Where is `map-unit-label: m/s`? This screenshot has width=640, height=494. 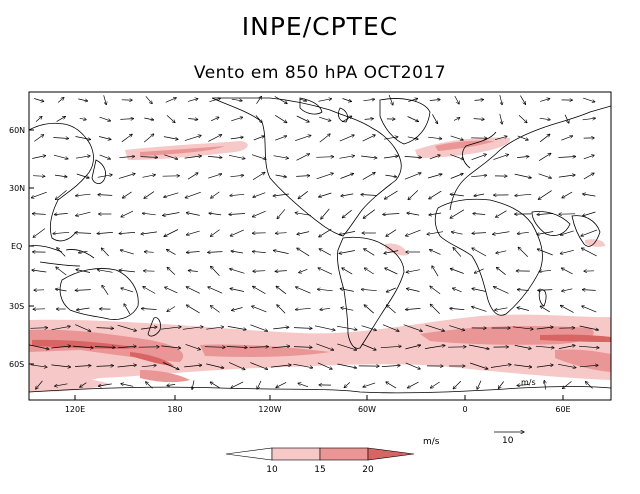
map-unit-label: m/s is located at coordinates (528, 382).